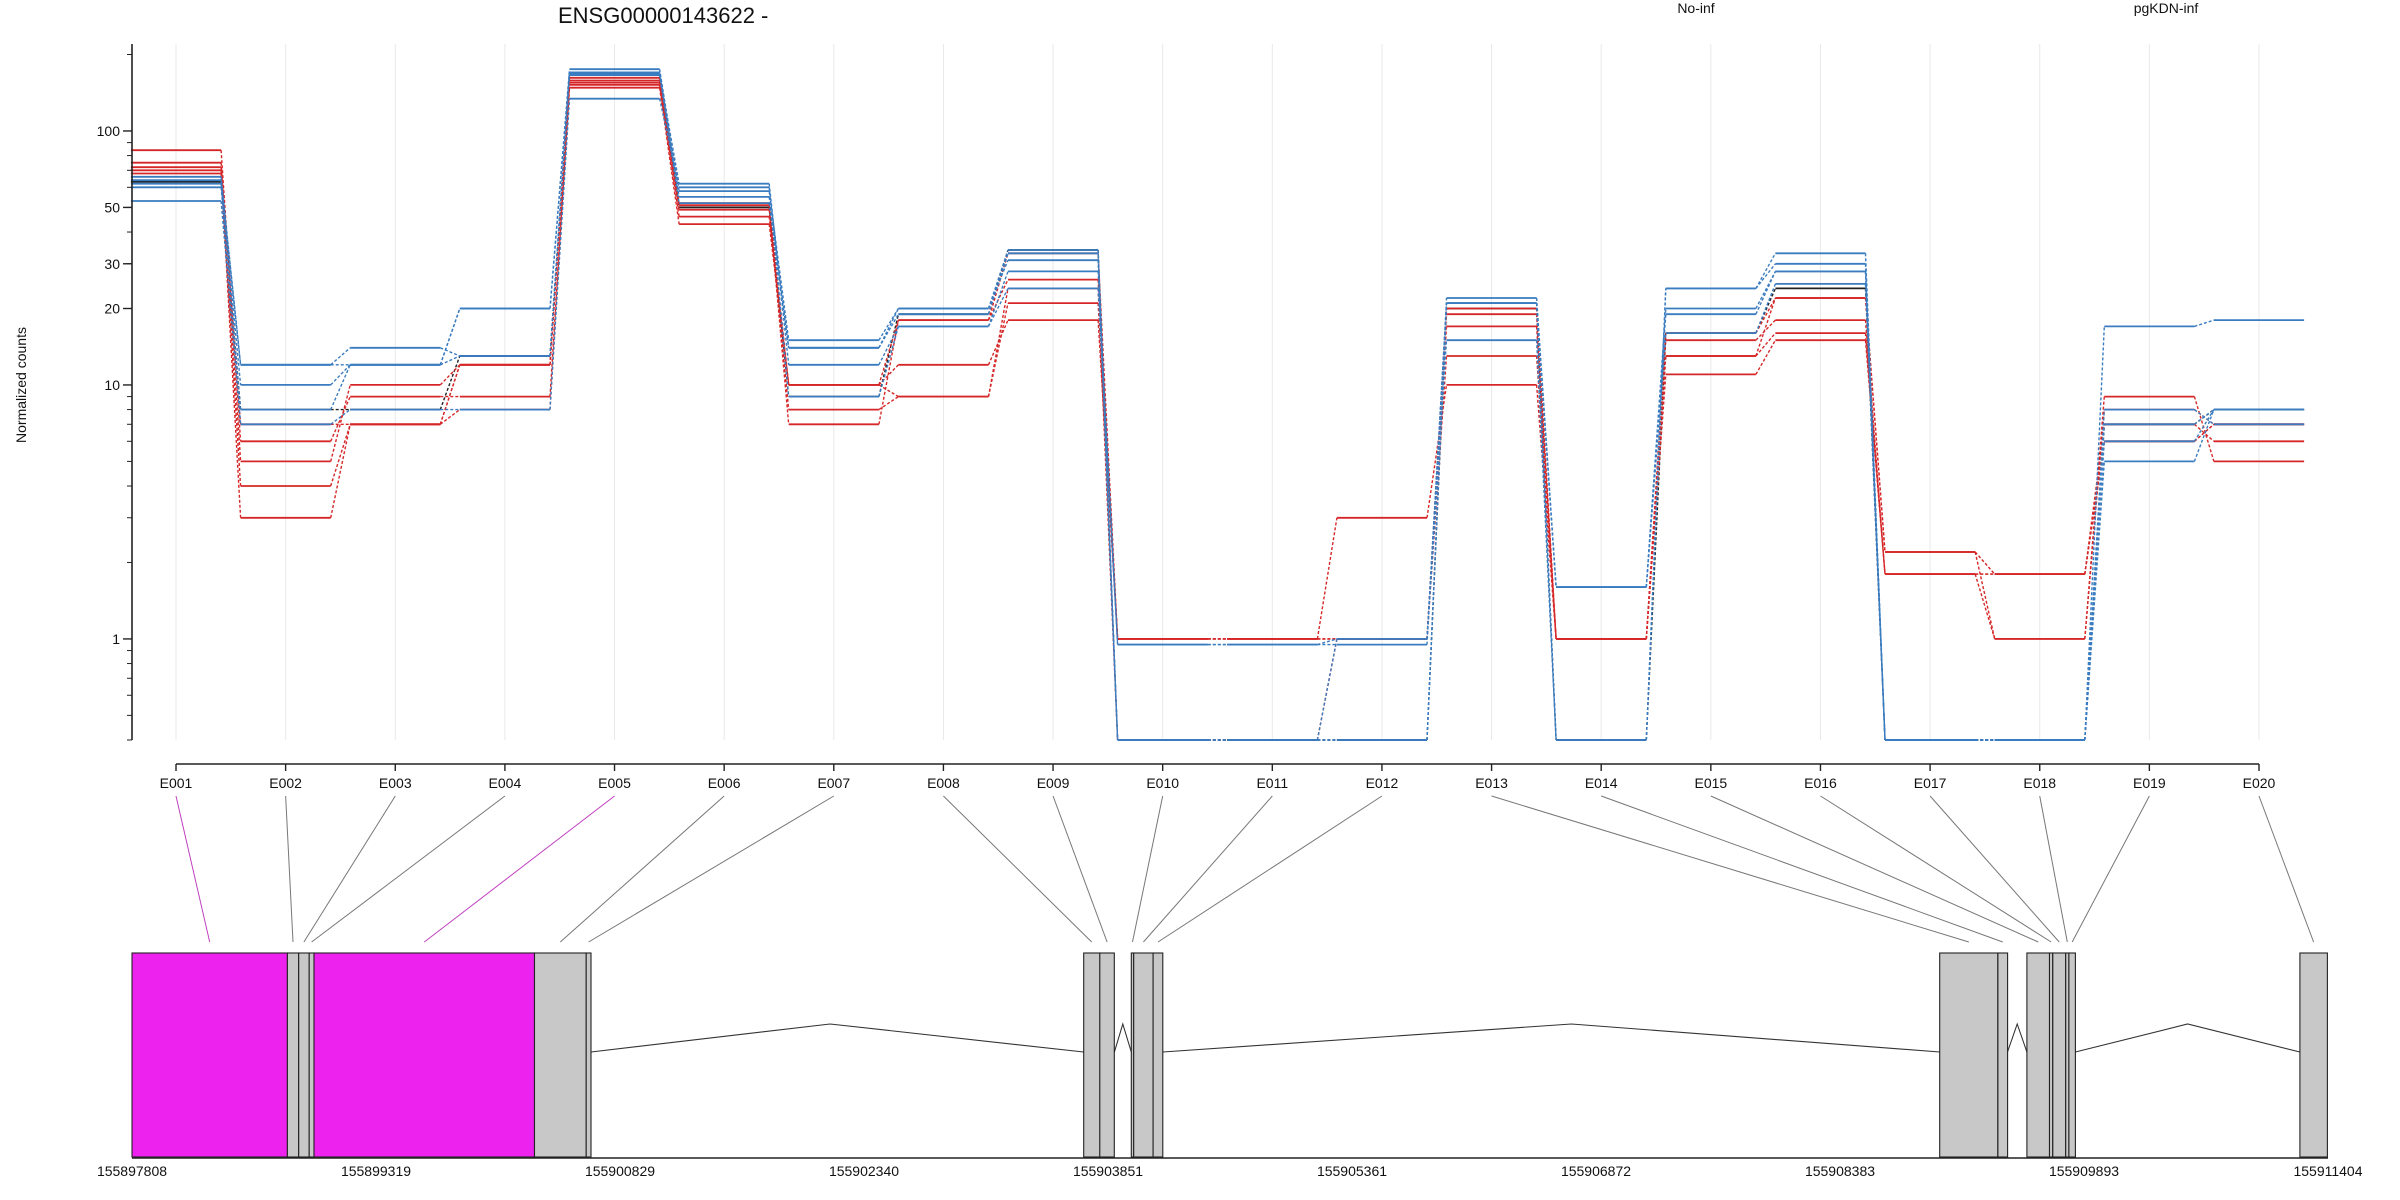 This screenshot has width=2400, height=1200. What do you see at coordinates (560, 1055) in the screenshot?
I see `exon-block-e006` at bounding box center [560, 1055].